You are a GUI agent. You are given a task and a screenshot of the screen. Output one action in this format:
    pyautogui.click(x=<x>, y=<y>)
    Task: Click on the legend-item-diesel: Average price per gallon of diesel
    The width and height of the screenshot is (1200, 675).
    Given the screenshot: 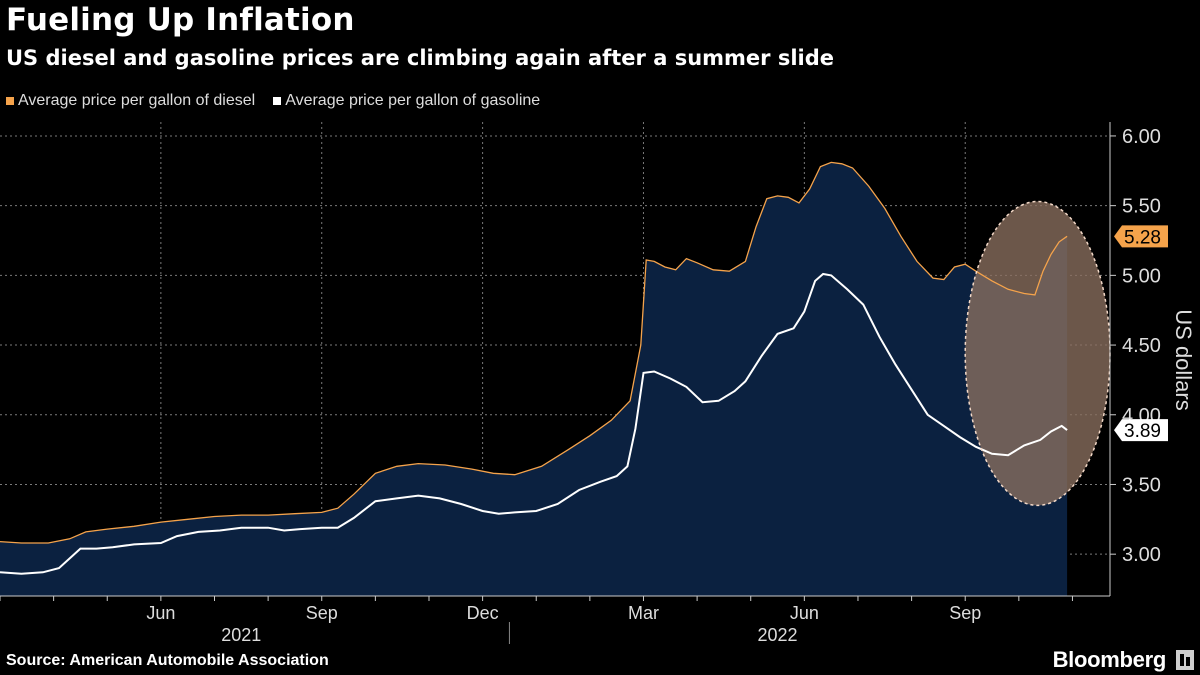 What is the action you would take?
    pyautogui.click(x=130, y=101)
    